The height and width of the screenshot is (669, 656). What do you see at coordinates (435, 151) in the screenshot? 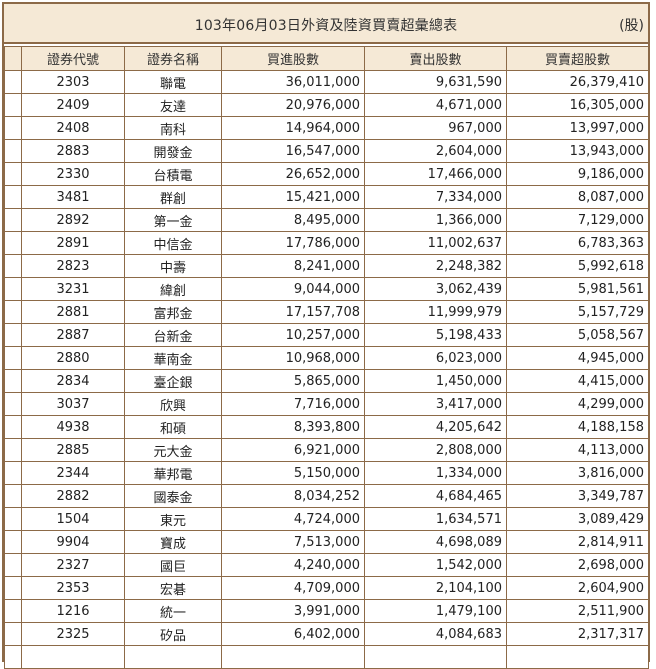
I see `sell-shares-cell: 2,604,000` at bounding box center [435, 151].